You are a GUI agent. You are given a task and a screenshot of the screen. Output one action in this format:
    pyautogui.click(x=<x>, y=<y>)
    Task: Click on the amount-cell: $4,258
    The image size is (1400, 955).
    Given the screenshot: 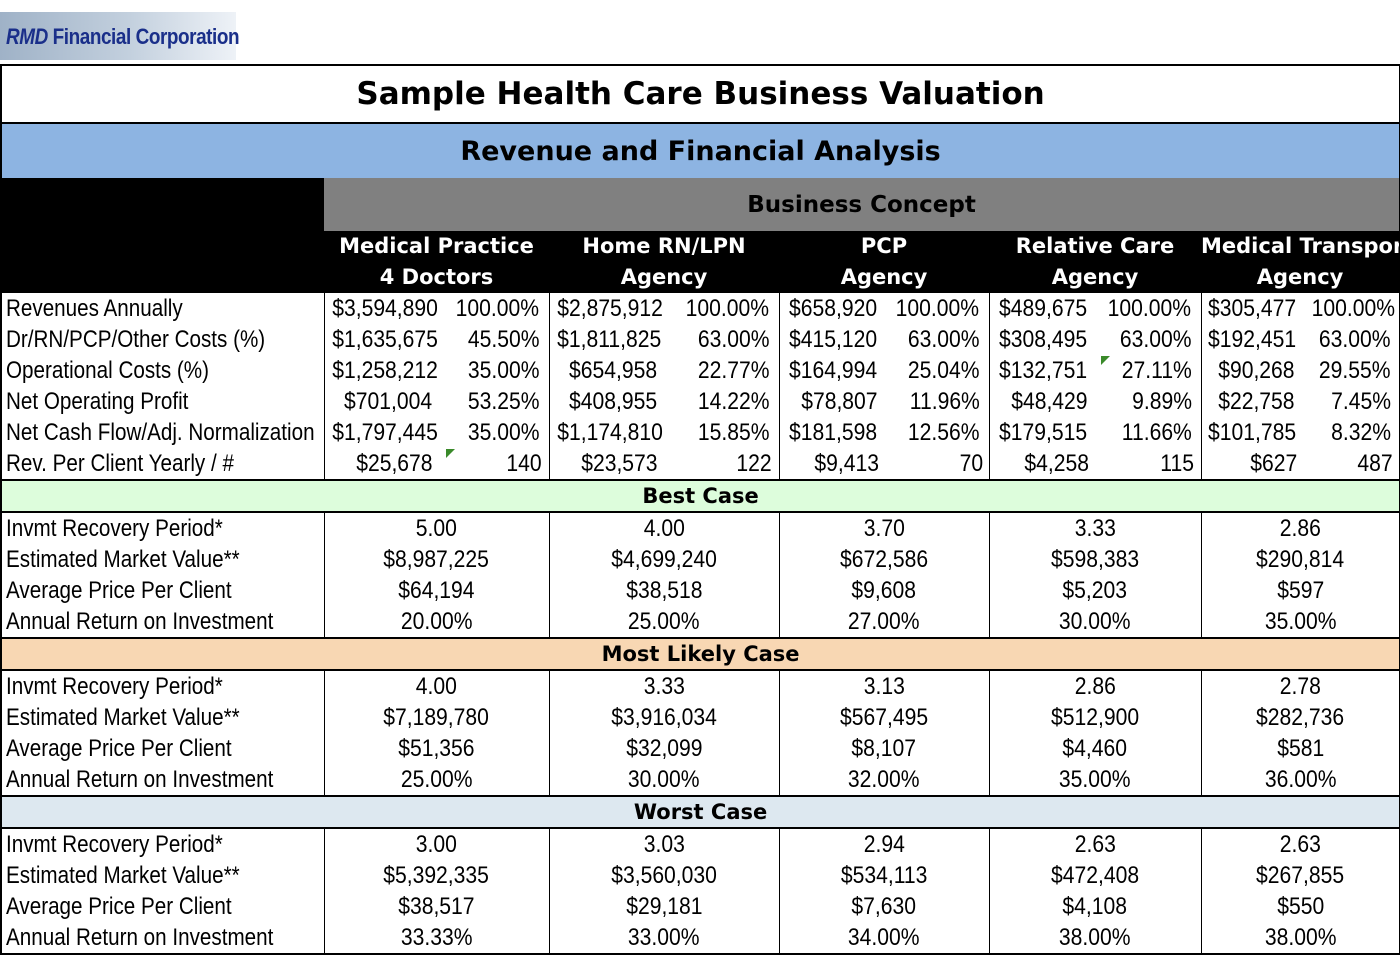 What is the action you would take?
    pyautogui.click(x=1043, y=464)
    